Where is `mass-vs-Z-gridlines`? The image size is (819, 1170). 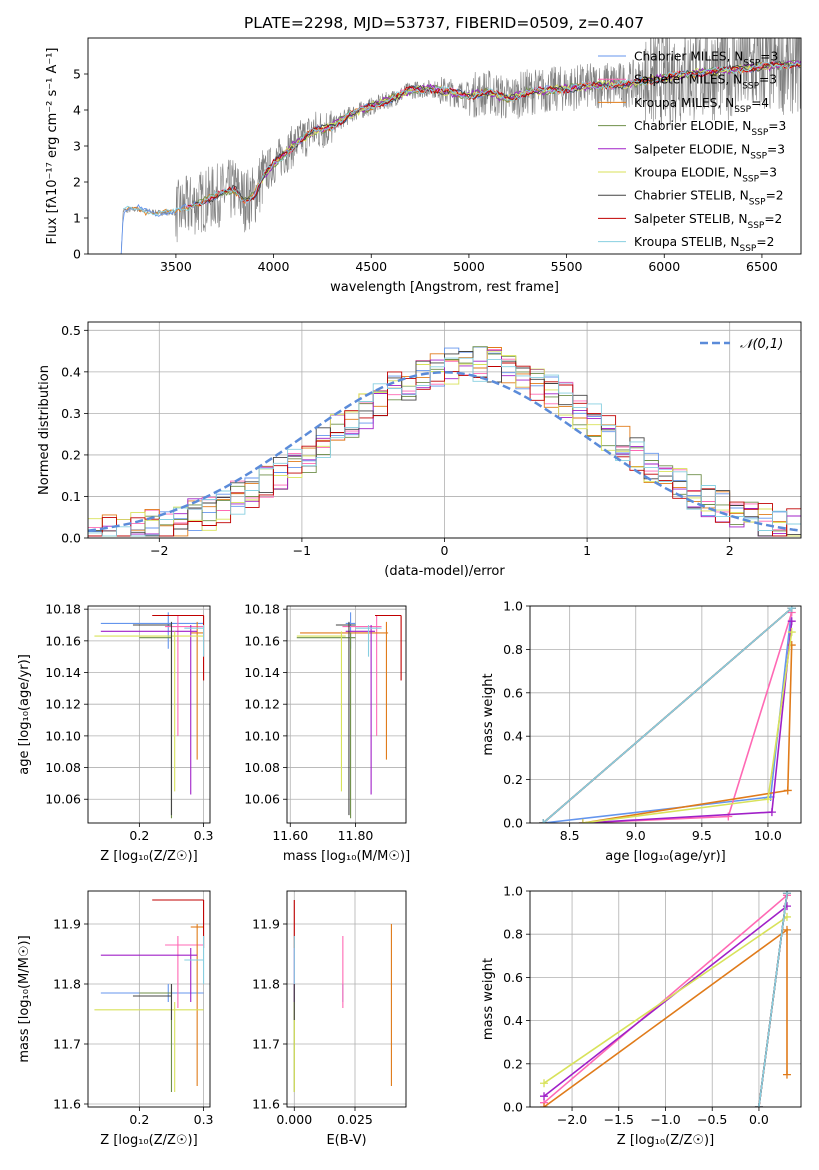 mass-vs-Z-gridlines is located at coordinates (149, 999).